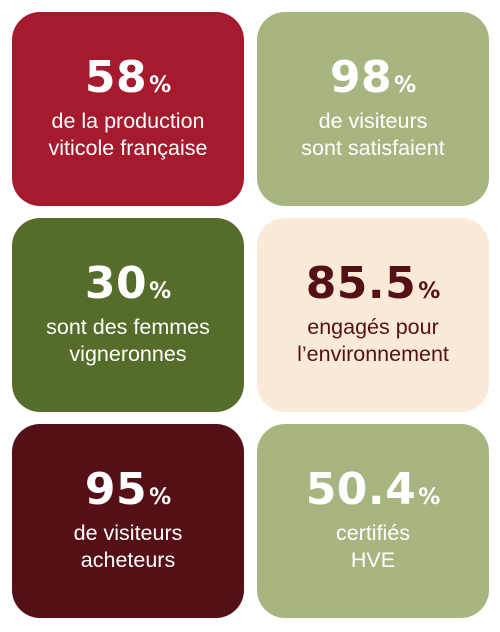  I want to click on stat-description-line: l’environnement, so click(373, 354).